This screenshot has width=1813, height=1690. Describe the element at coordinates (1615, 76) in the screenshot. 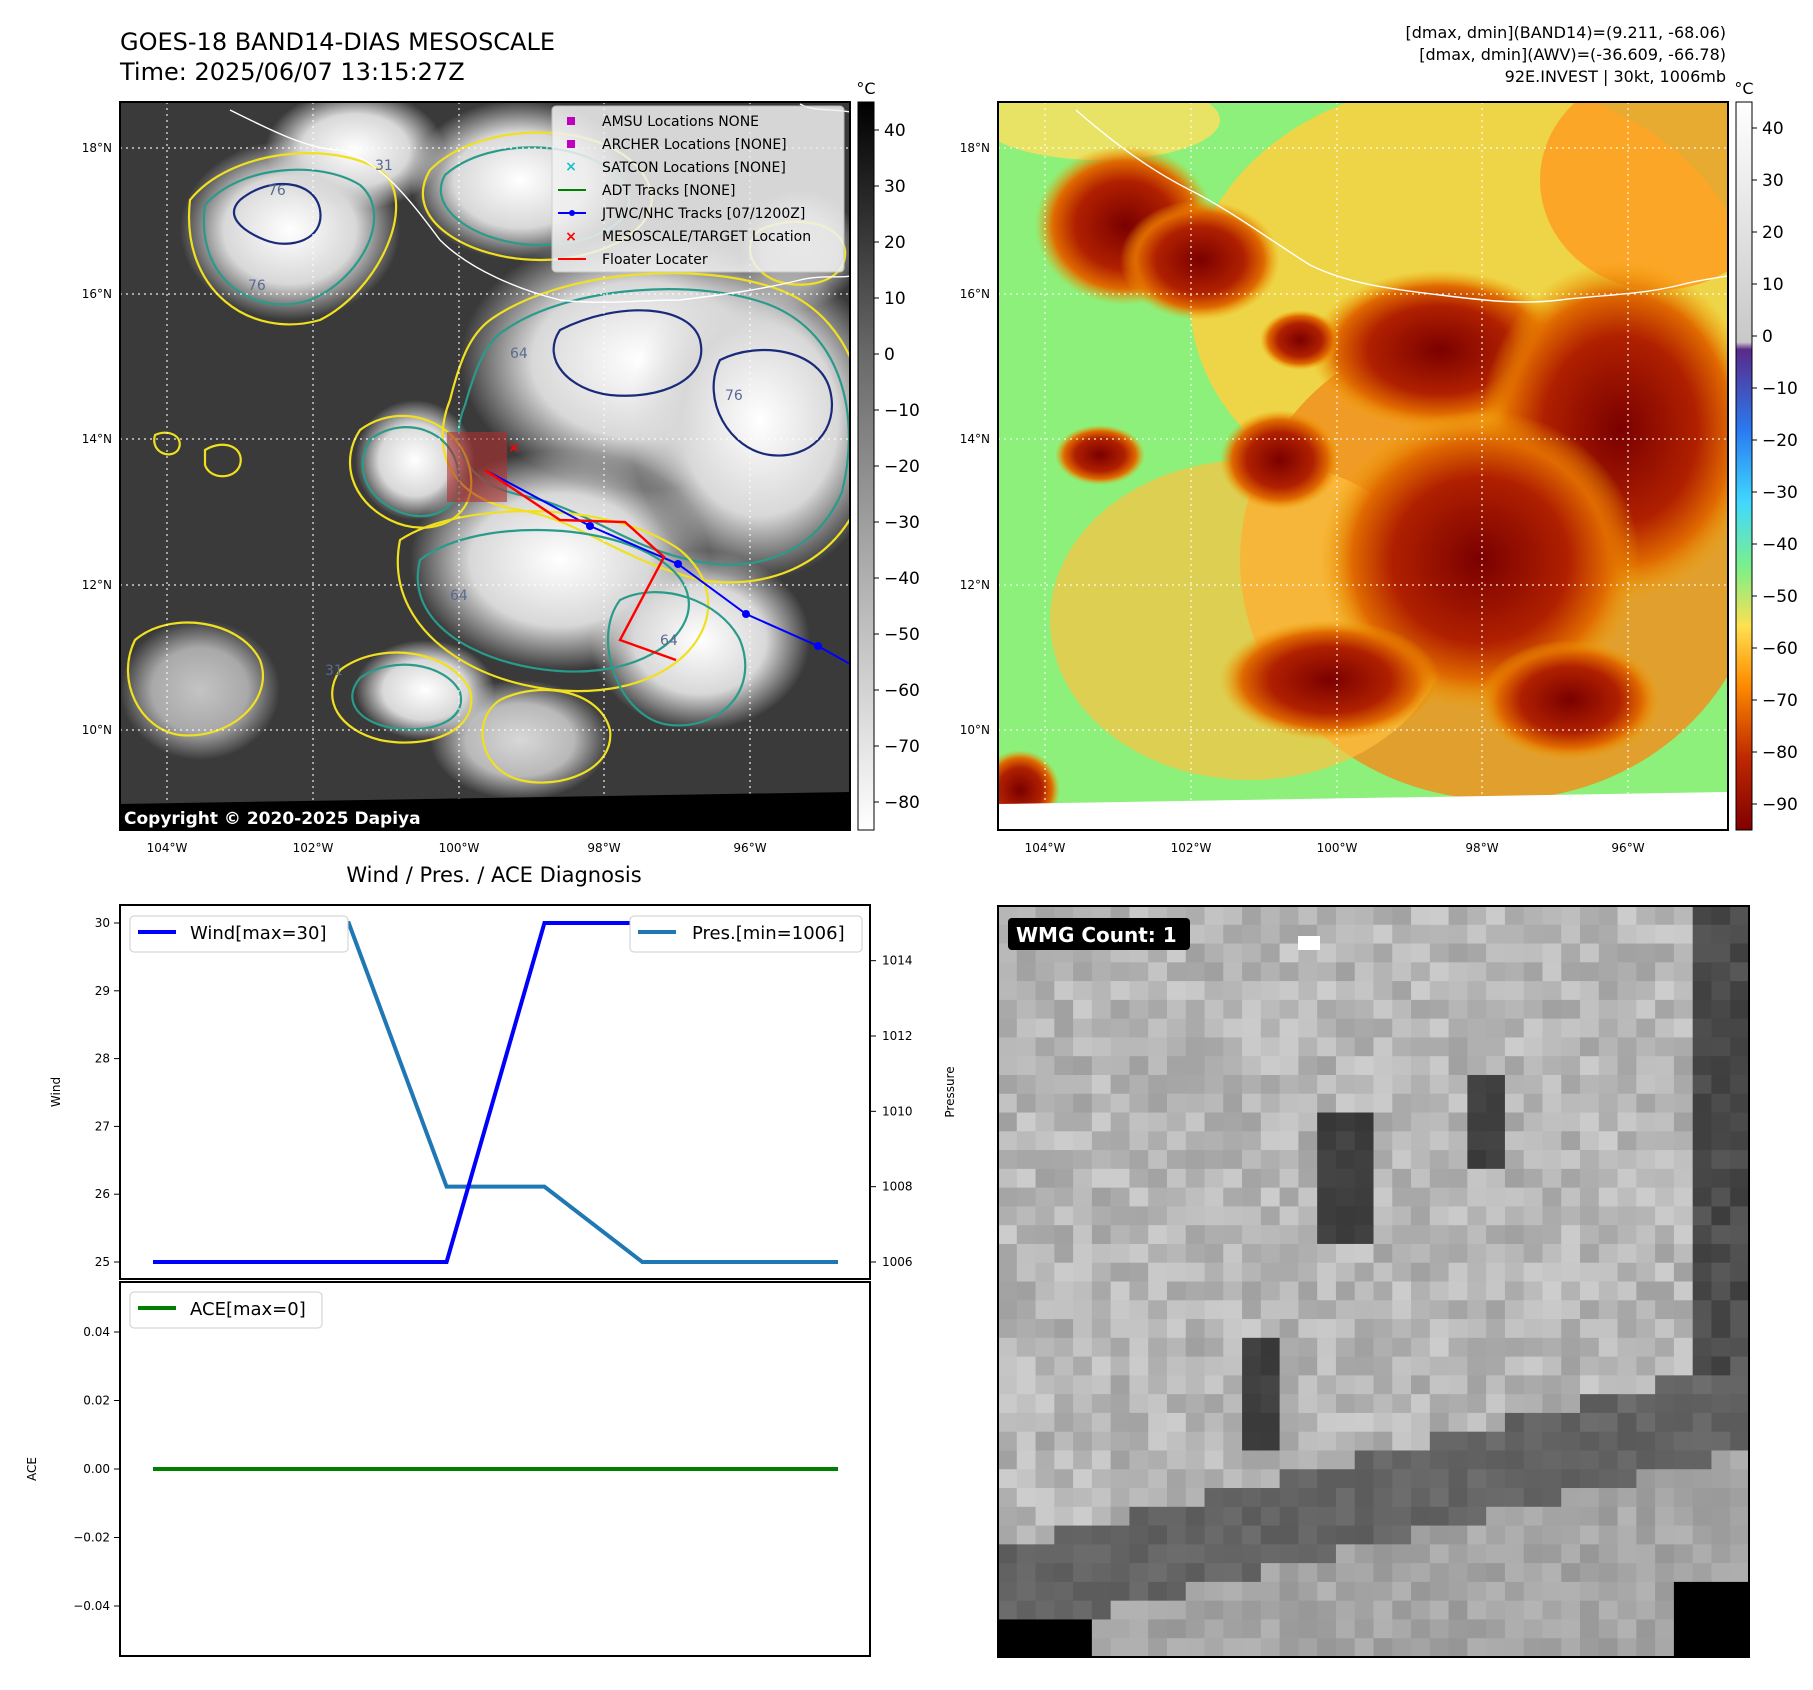

I see `info-line-3: 92E.INVEST | 30kt, 1006mb` at that location.